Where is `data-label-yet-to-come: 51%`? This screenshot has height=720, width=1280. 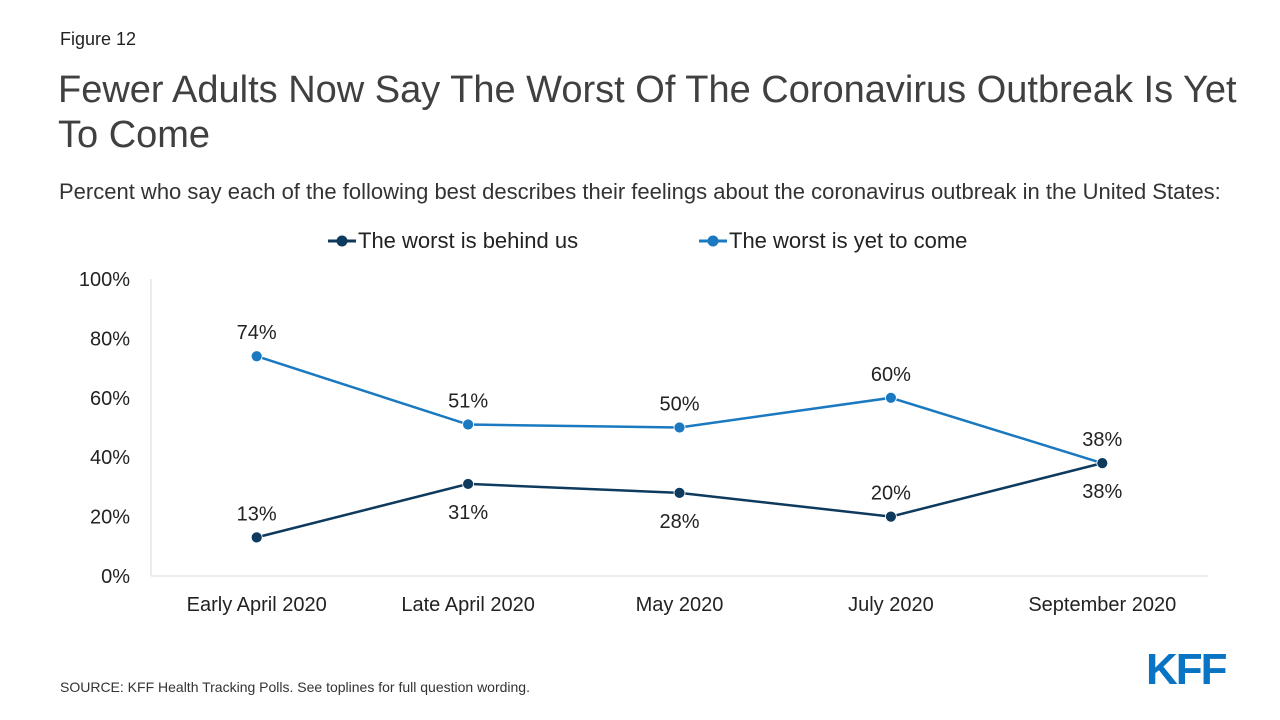
data-label-yet-to-come: 51% is located at coordinates (468, 402).